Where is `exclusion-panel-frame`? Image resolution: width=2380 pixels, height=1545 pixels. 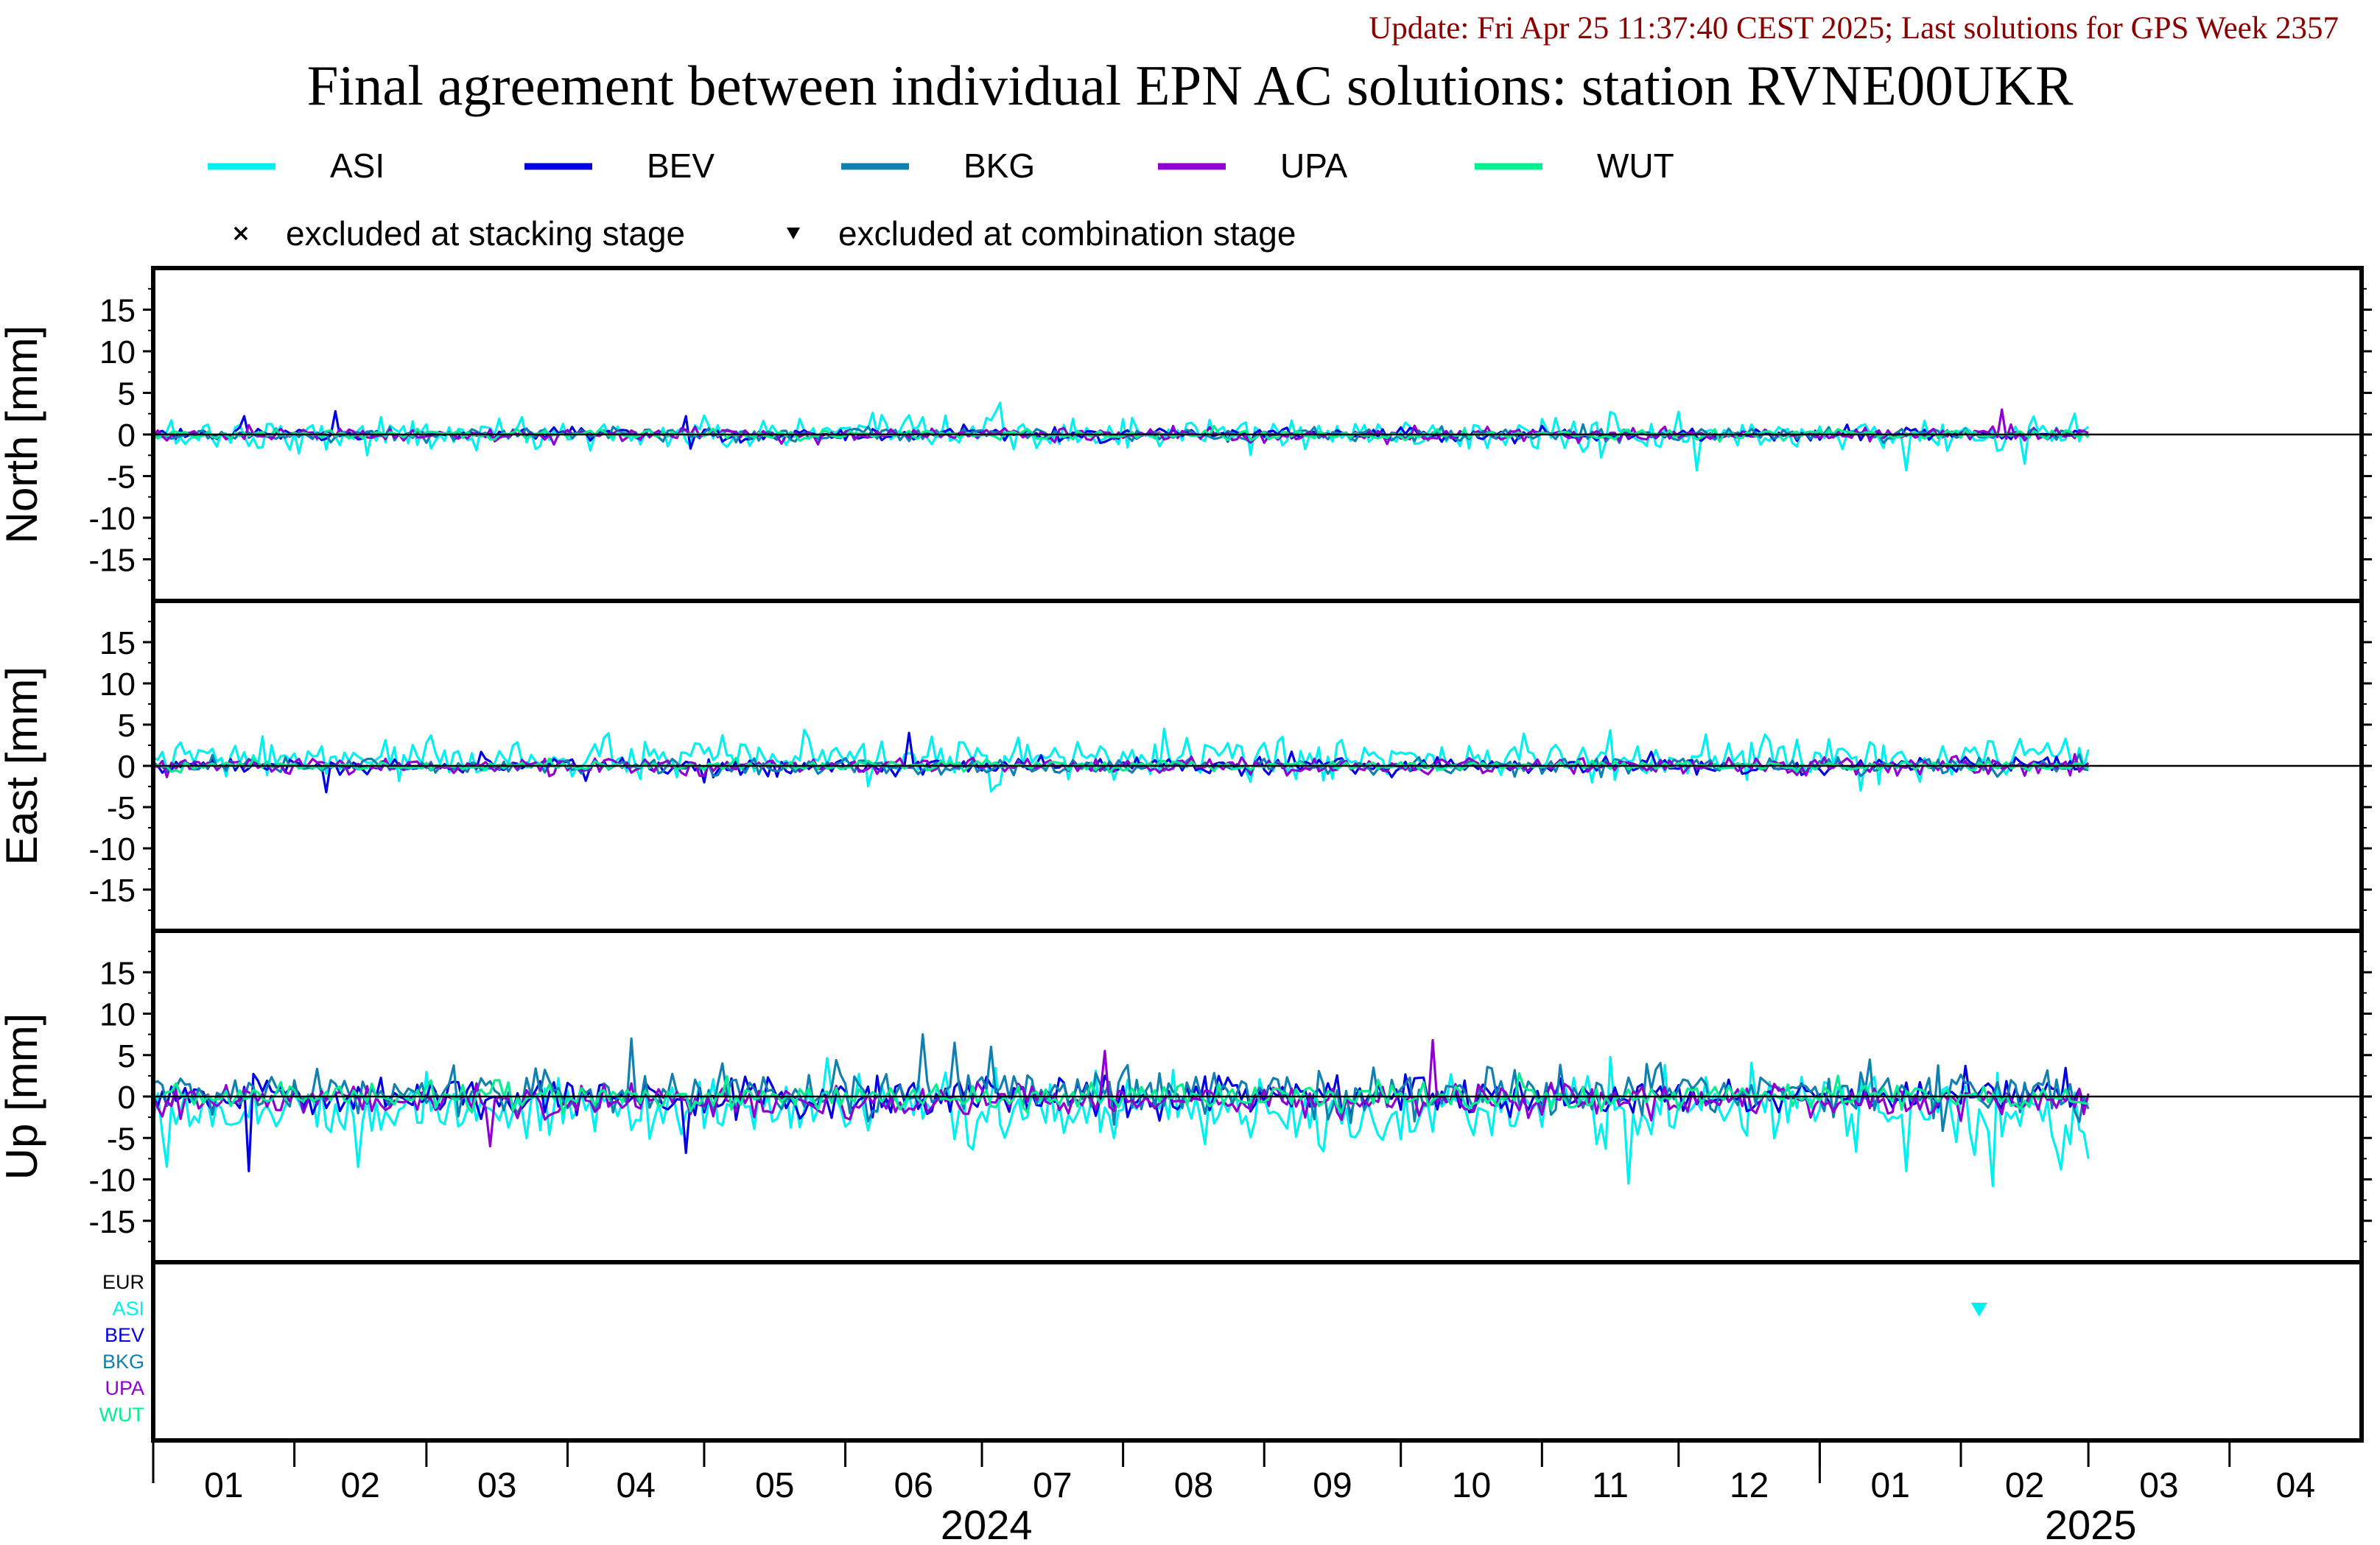 exclusion-panel-frame is located at coordinates (1257, 1352).